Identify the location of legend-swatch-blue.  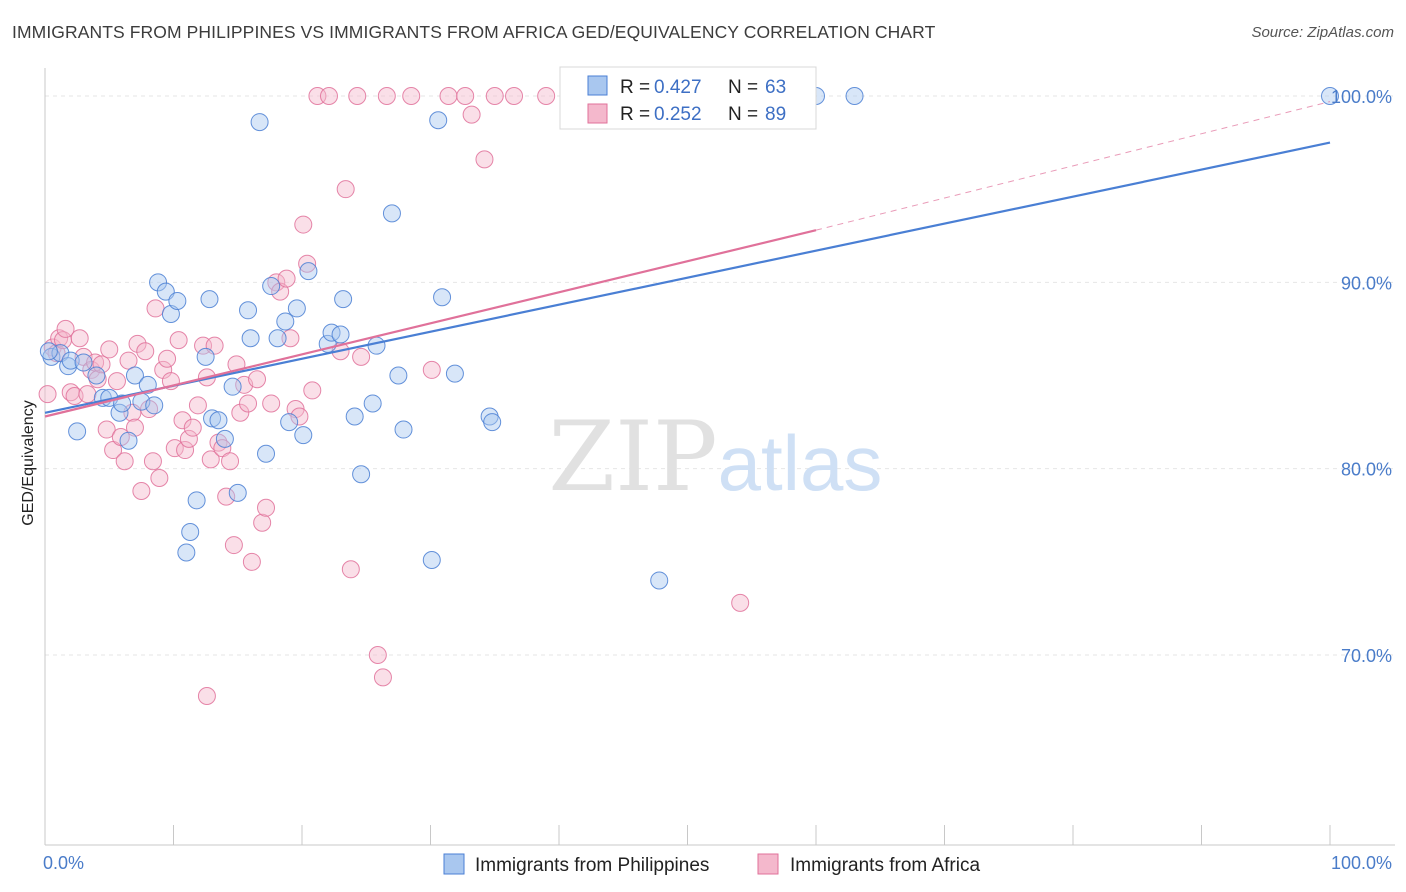
(597, 85).